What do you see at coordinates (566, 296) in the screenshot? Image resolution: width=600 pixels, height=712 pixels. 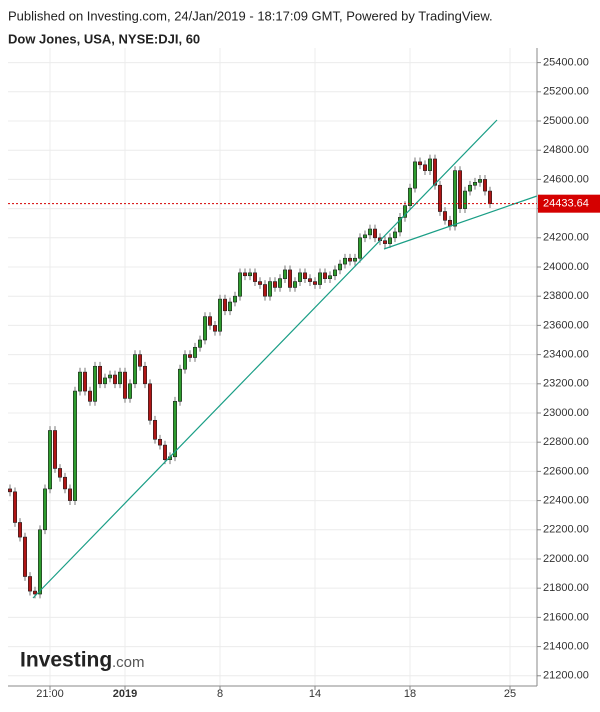 I see `y-tick-label: 23800.00` at bounding box center [566, 296].